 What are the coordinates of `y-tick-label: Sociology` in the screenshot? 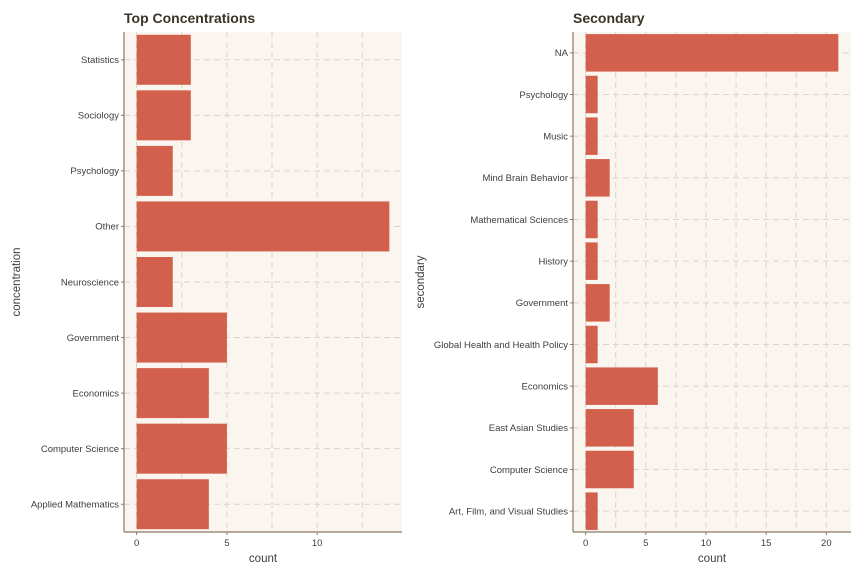 It's located at (98, 116).